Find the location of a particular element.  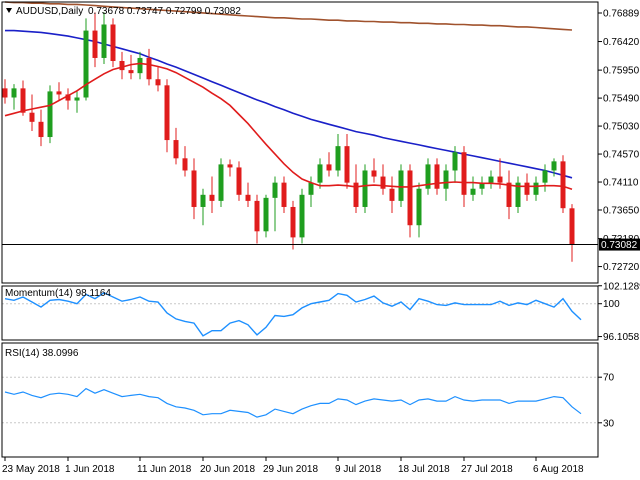

sma200-line is located at coordinates (288, 16).